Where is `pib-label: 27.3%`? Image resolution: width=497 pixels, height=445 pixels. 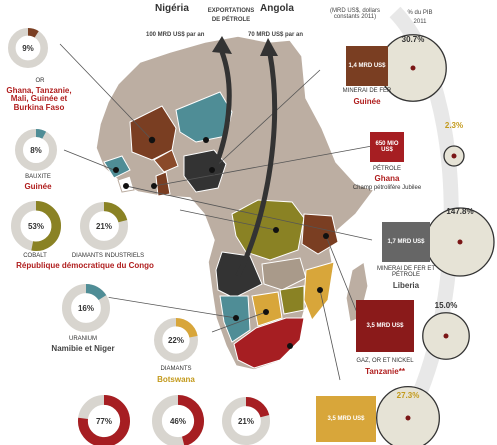
pib-label: 27.3% is located at coordinates (408, 395).